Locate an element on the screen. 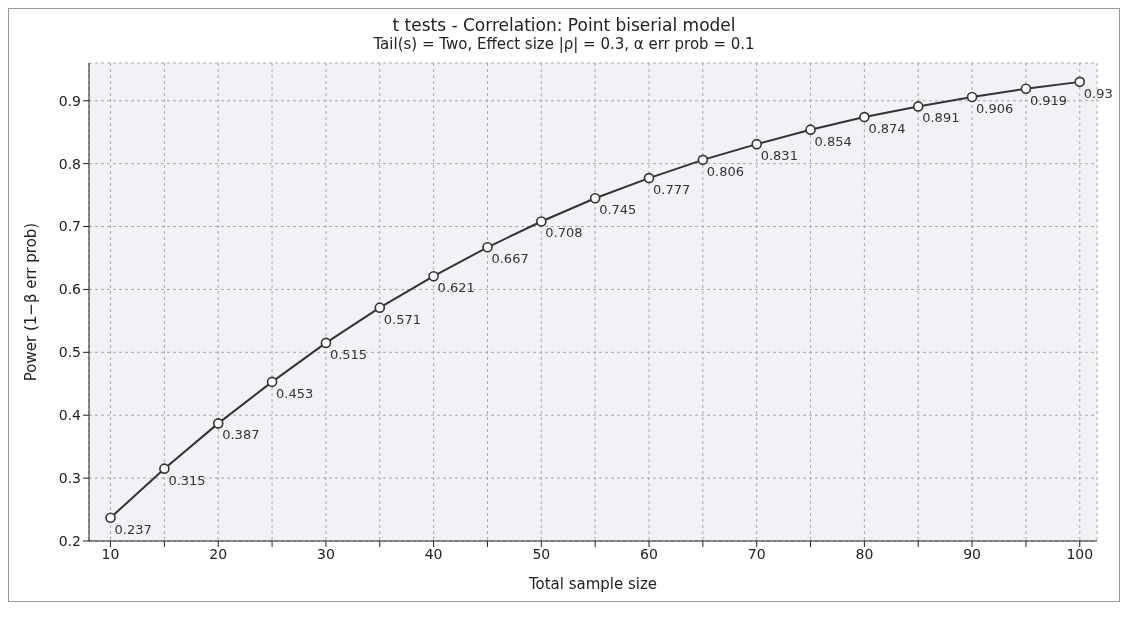  data-label: 0.854 is located at coordinates (833, 141).